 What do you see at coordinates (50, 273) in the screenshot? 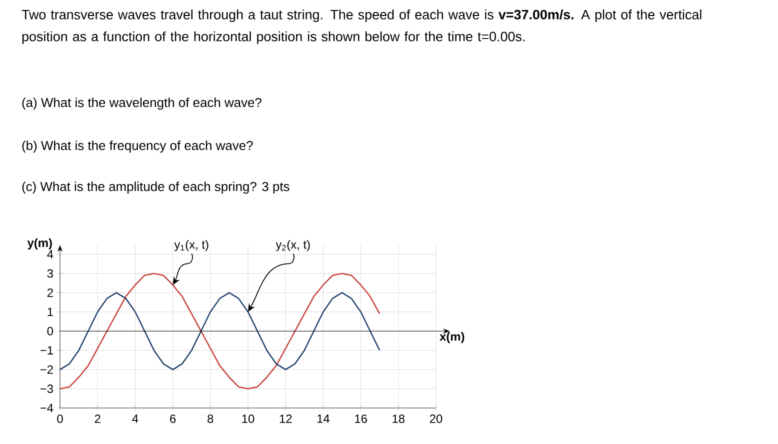
I see `y-tick-label: 3` at bounding box center [50, 273].